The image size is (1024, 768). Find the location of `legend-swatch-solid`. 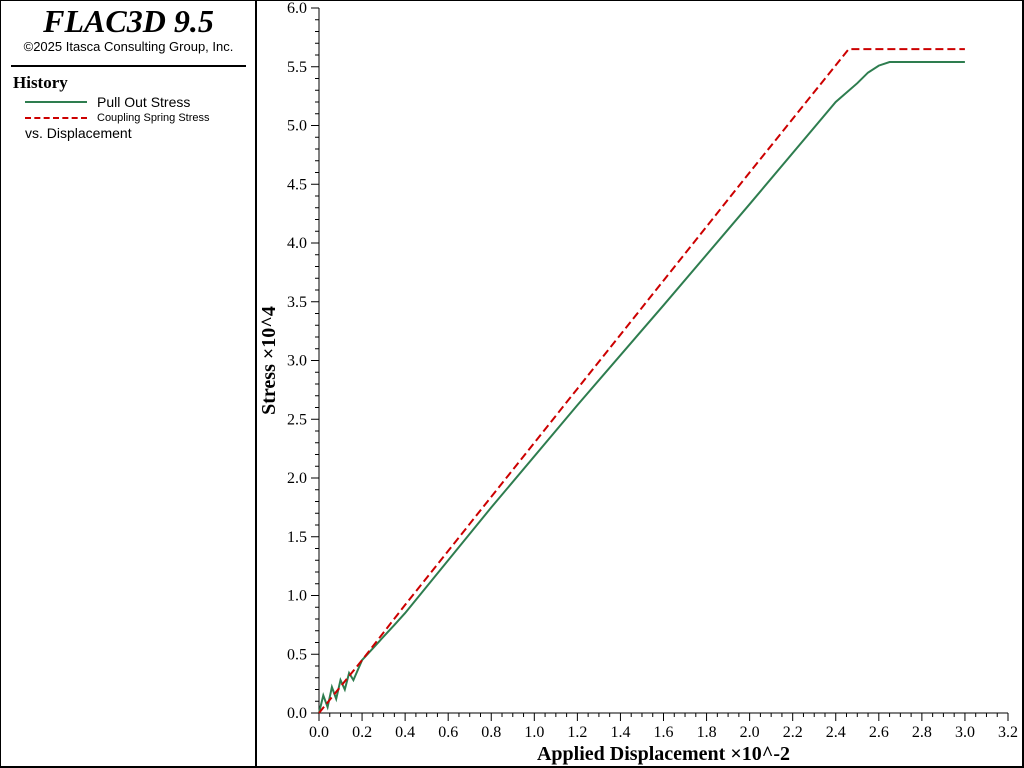

legend-swatch-solid is located at coordinates (56, 102).